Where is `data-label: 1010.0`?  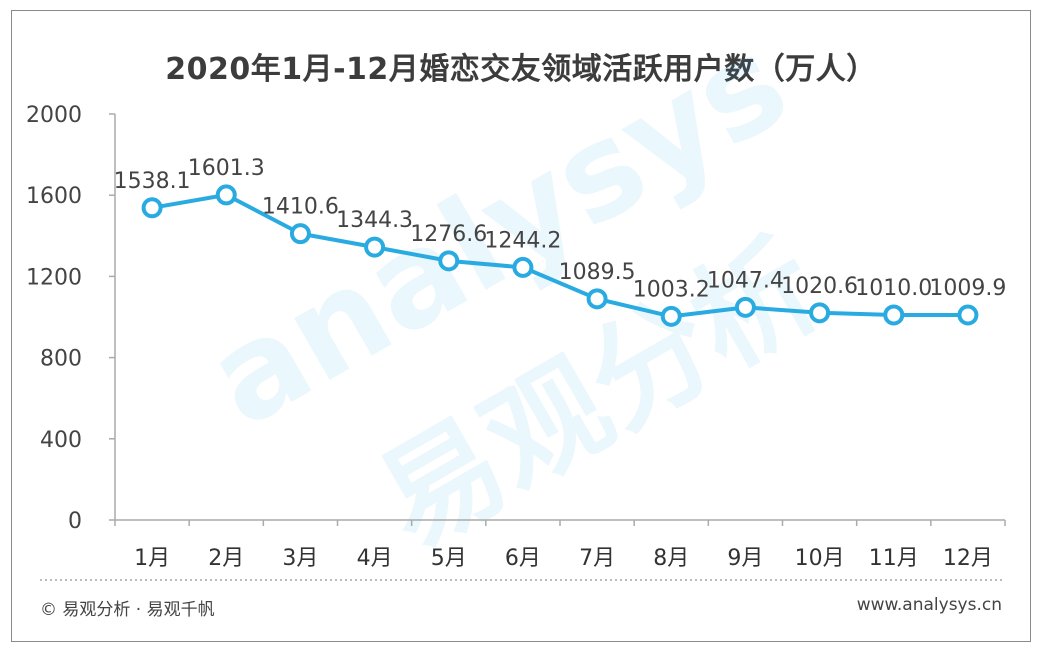 data-label: 1010.0 is located at coordinates (893, 288).